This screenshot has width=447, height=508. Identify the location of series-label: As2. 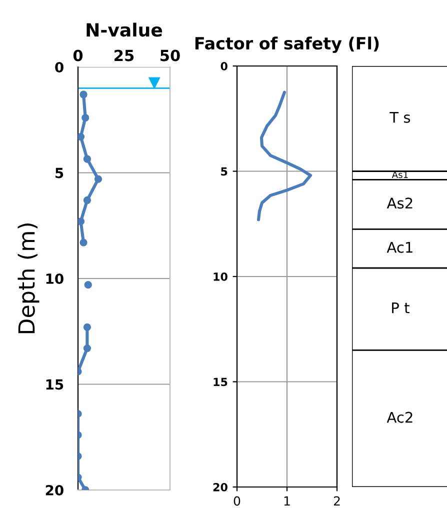
(399, 203).